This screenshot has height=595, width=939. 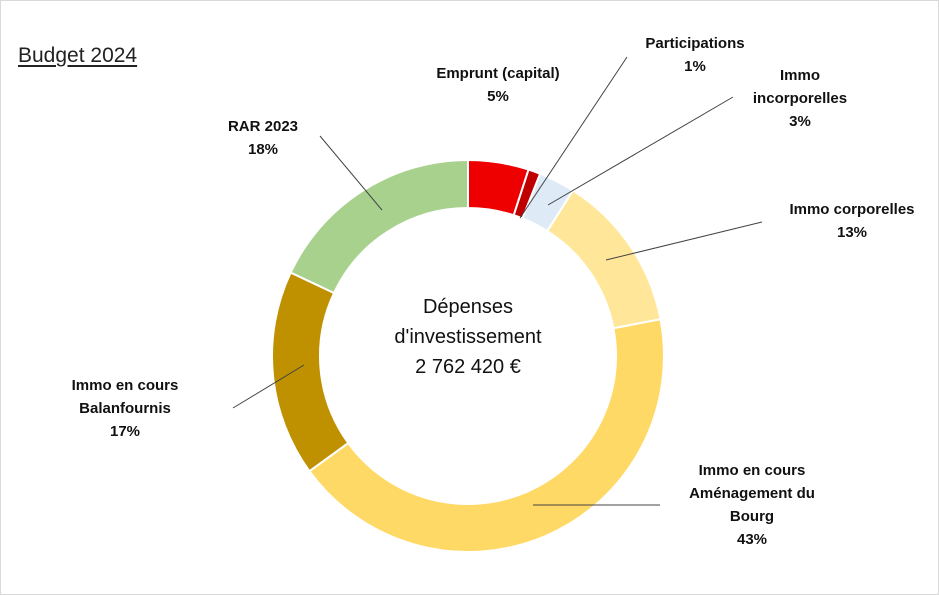 I want to click on slice-percent-label: 3%, so click(x=800, y=121).